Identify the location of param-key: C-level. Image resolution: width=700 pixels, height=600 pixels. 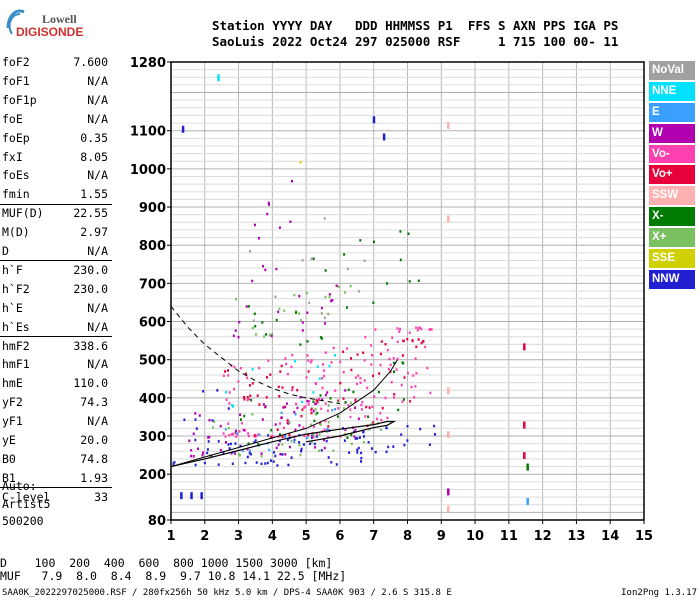
(26, 496).